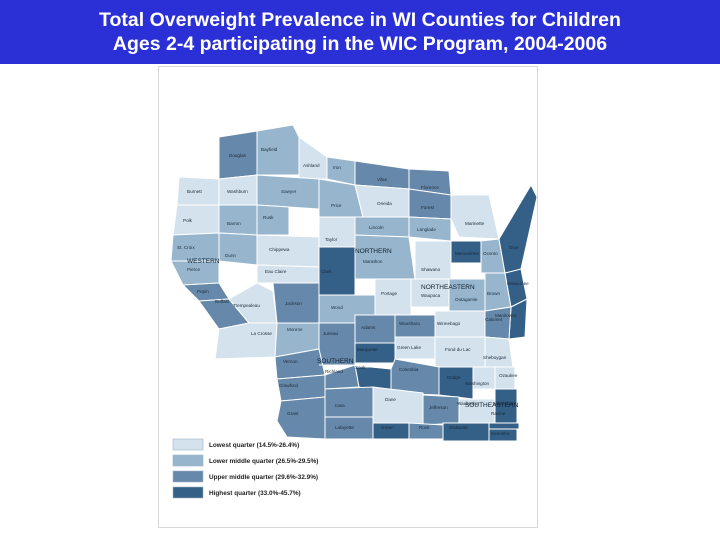 Image resolution: width=720 pixels, height=540 pixels. What do you see at coordinates (430, 187) in the screenshot?
I see `county-label: Florence` at bounding box center [430, 187].